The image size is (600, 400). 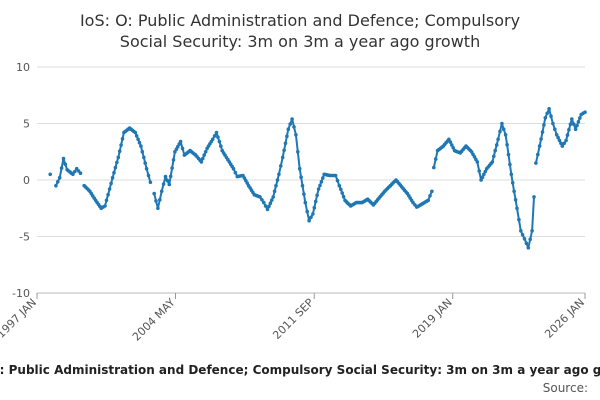 What do you see at coordinates (26, 124) in the screenshot?
I see `y-tick-label: 5` at bounding box center [26, 124].